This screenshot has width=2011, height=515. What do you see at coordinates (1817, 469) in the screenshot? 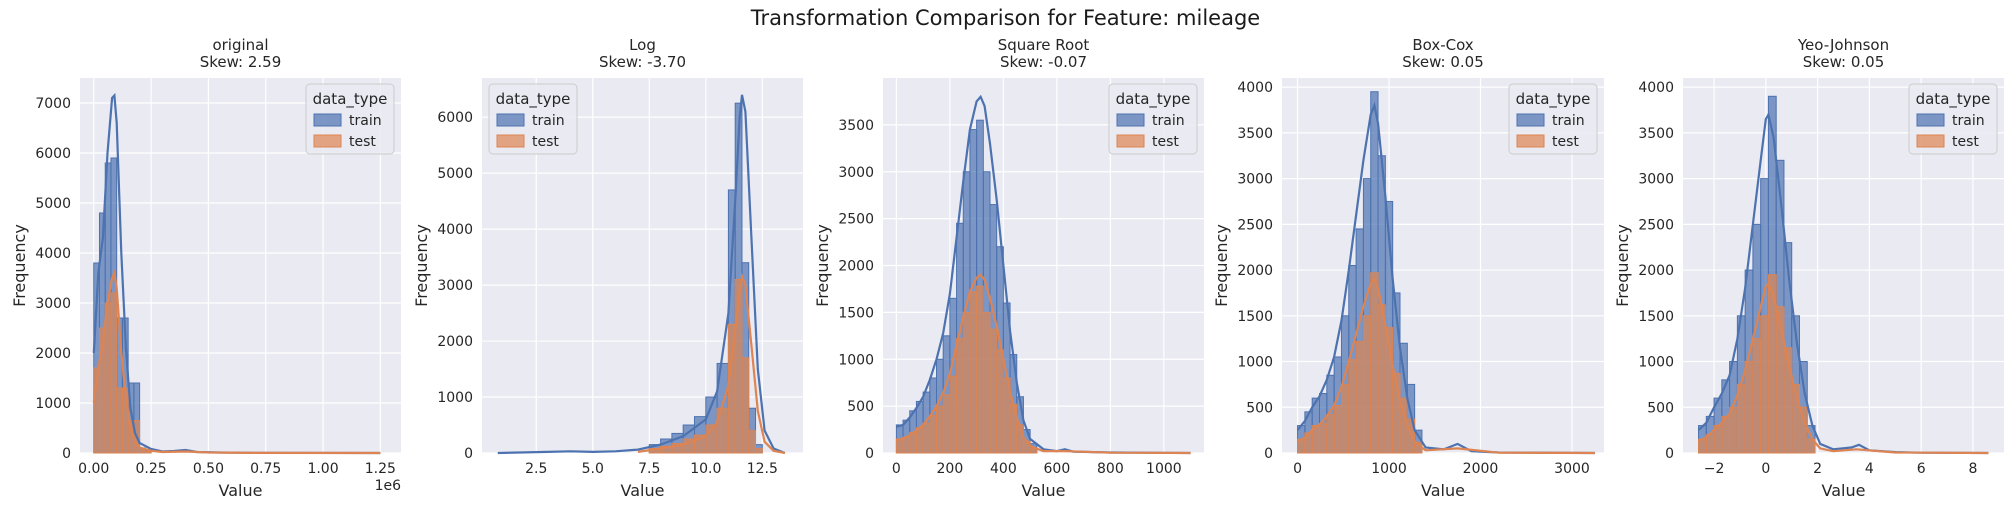
I see `x-tick-label: 2` at bounding box center [1817, 469].